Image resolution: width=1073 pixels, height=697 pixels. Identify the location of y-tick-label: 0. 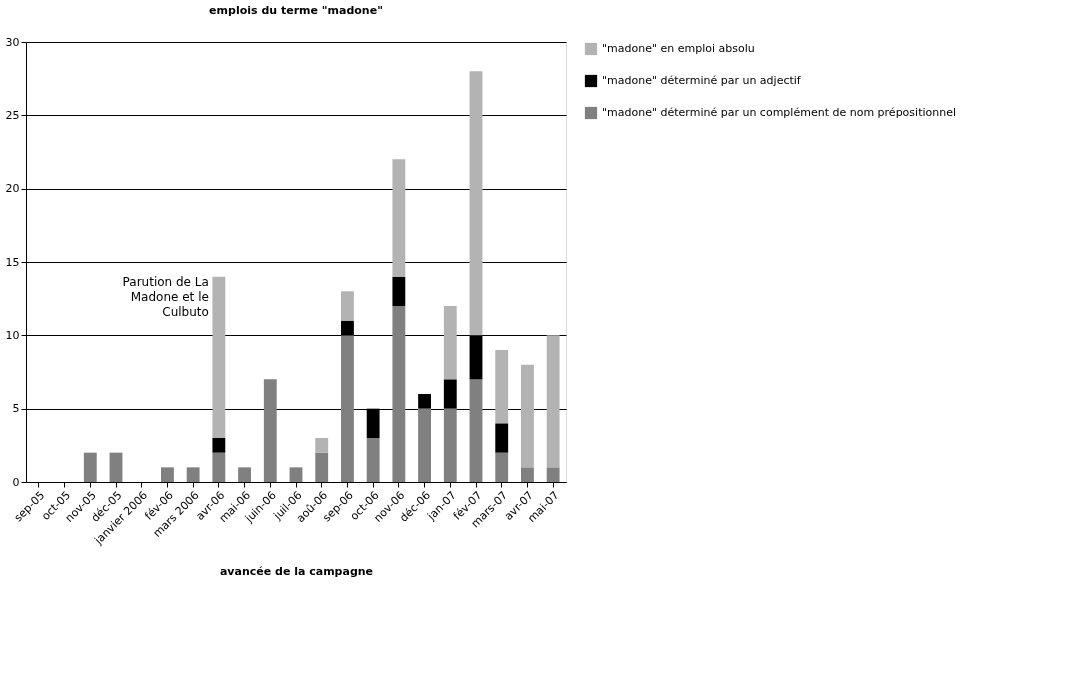
(16, 482).